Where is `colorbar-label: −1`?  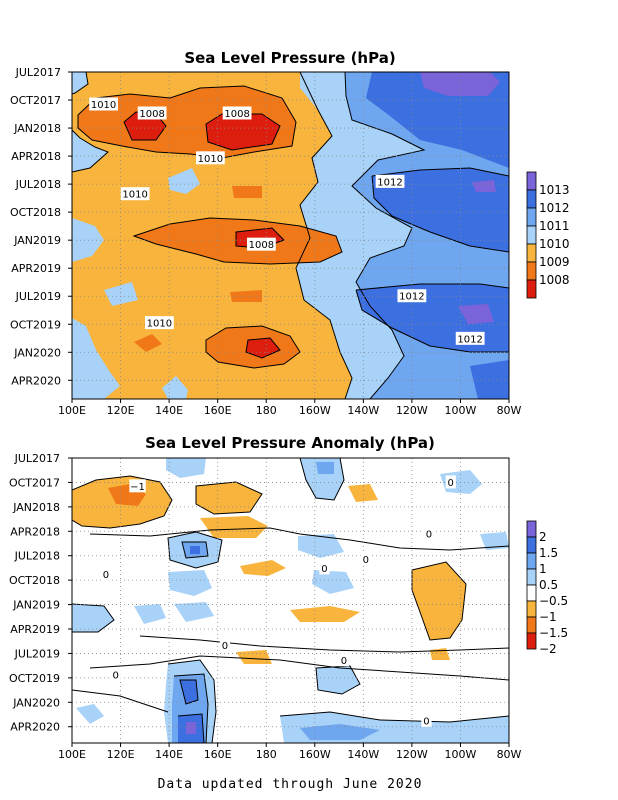 colorbar-label: −1 is located at coordinates (548, 617).